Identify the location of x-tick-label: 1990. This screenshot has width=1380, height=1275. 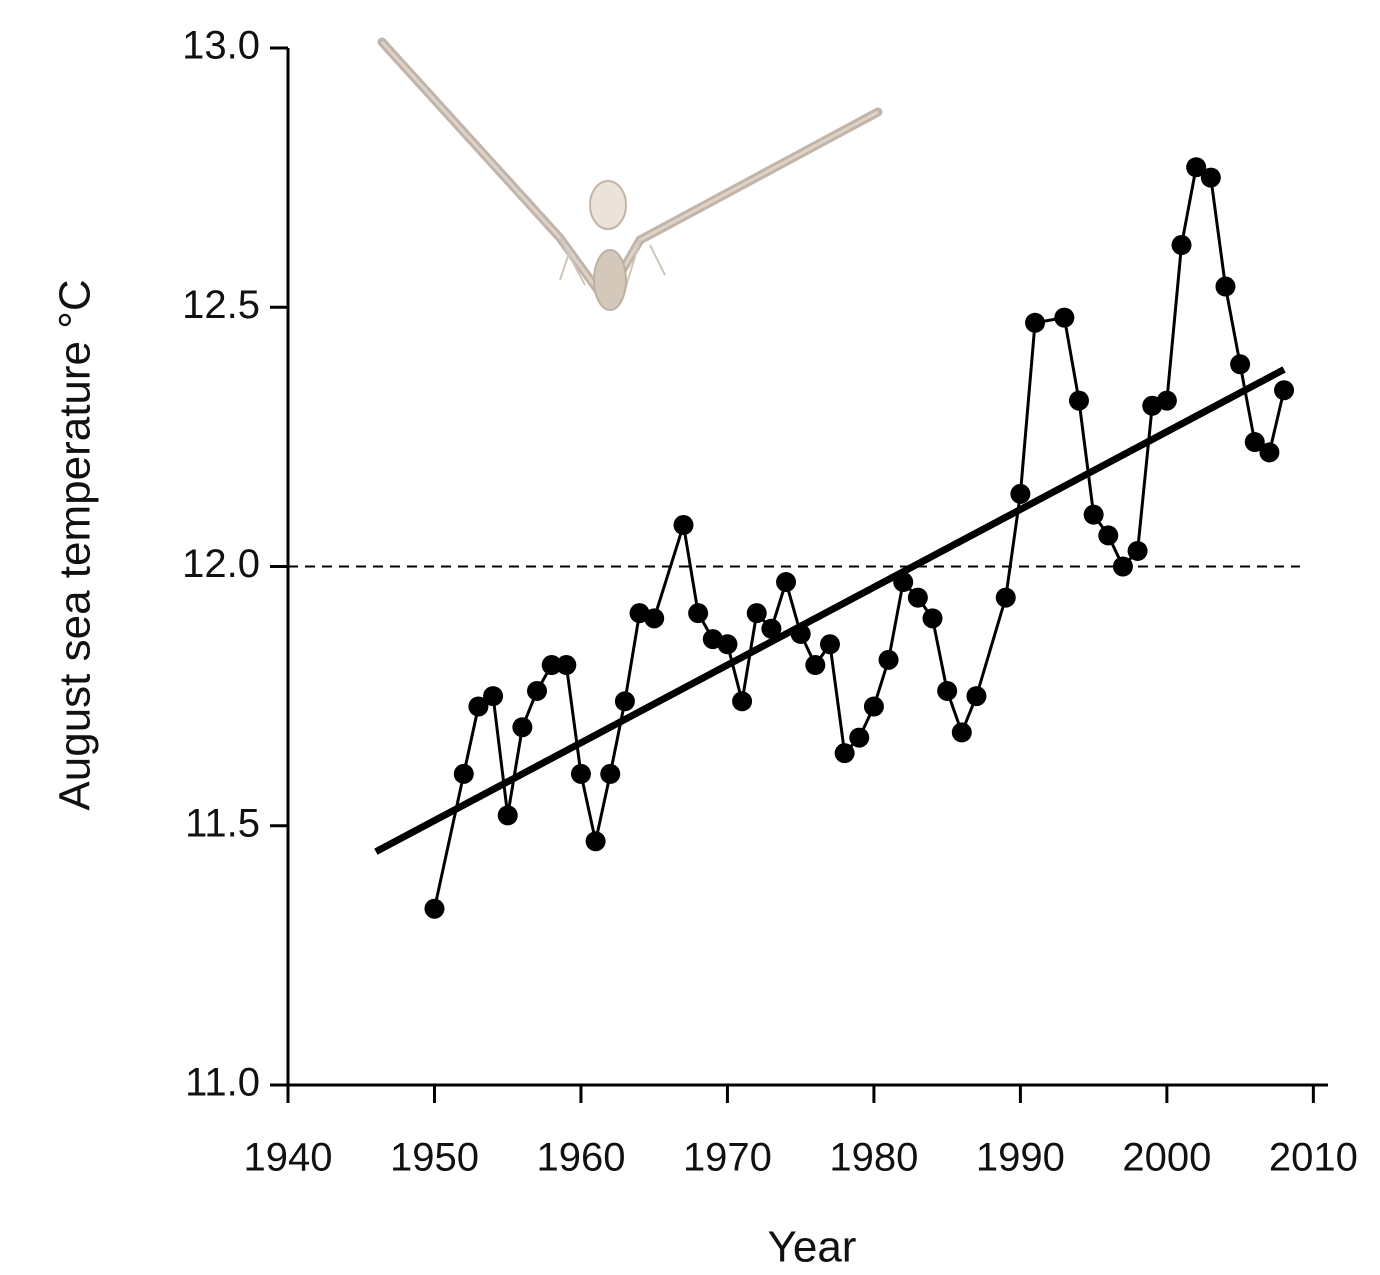
(1020, 1158).